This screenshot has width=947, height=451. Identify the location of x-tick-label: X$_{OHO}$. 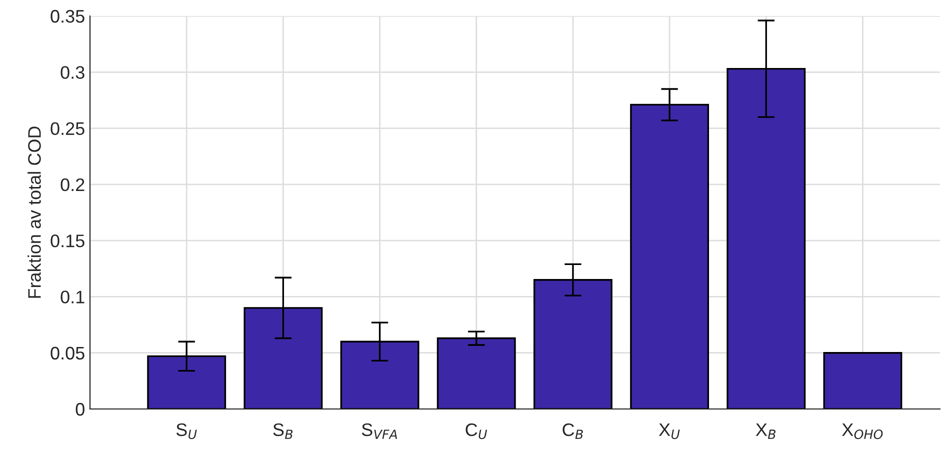
(862, 432).